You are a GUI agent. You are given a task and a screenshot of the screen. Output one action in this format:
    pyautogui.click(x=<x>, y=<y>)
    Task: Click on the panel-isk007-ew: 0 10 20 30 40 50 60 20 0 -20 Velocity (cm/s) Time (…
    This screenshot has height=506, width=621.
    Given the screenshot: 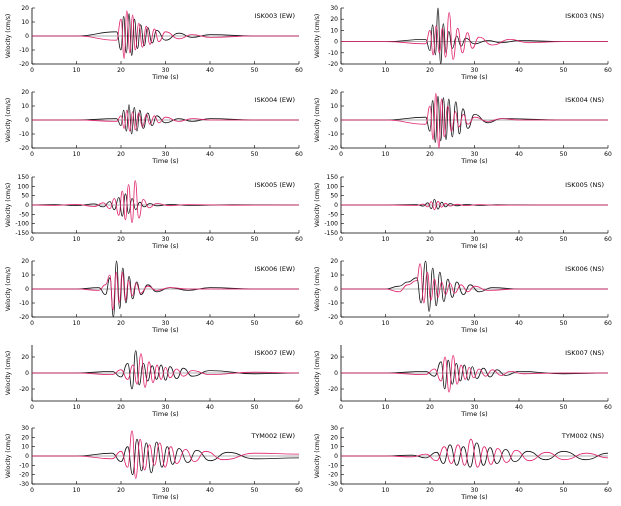 What is the action you would take?
    pyautogui.click(x=154, y=381)
    